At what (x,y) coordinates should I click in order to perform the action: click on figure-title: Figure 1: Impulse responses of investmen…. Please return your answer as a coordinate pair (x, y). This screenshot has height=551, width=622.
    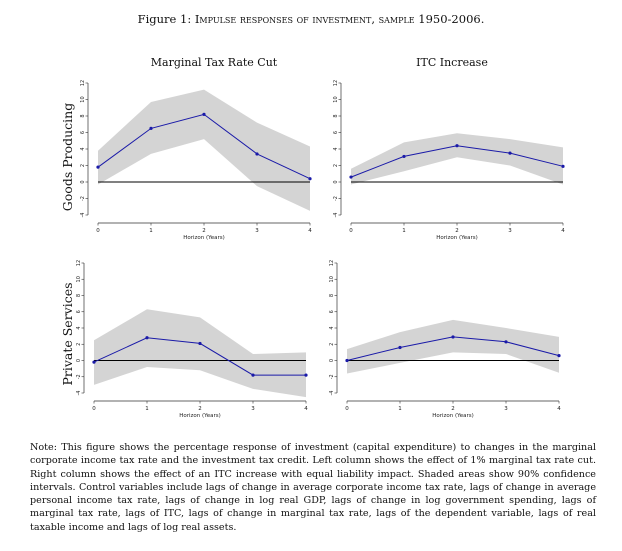
    Looking at the image, I should click on (311, 19).